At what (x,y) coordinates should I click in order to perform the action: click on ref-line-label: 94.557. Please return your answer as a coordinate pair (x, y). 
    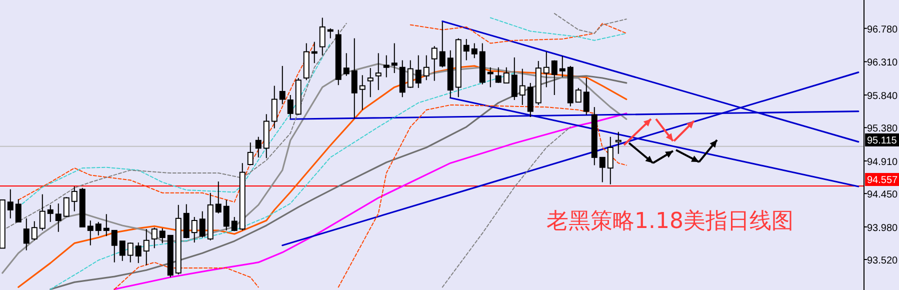
    Looking at the image, I should click on (882, 180).